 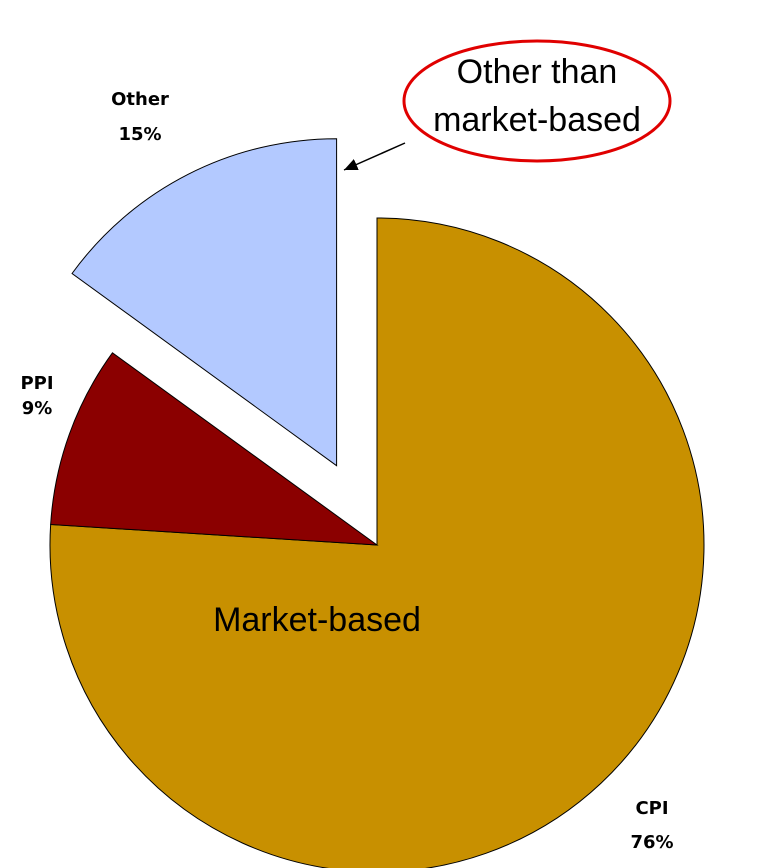 What do you see at coordinates (651, 842) in the screenshot?
I see `slice-value-label: 76%` at bounding box center [651, 842].